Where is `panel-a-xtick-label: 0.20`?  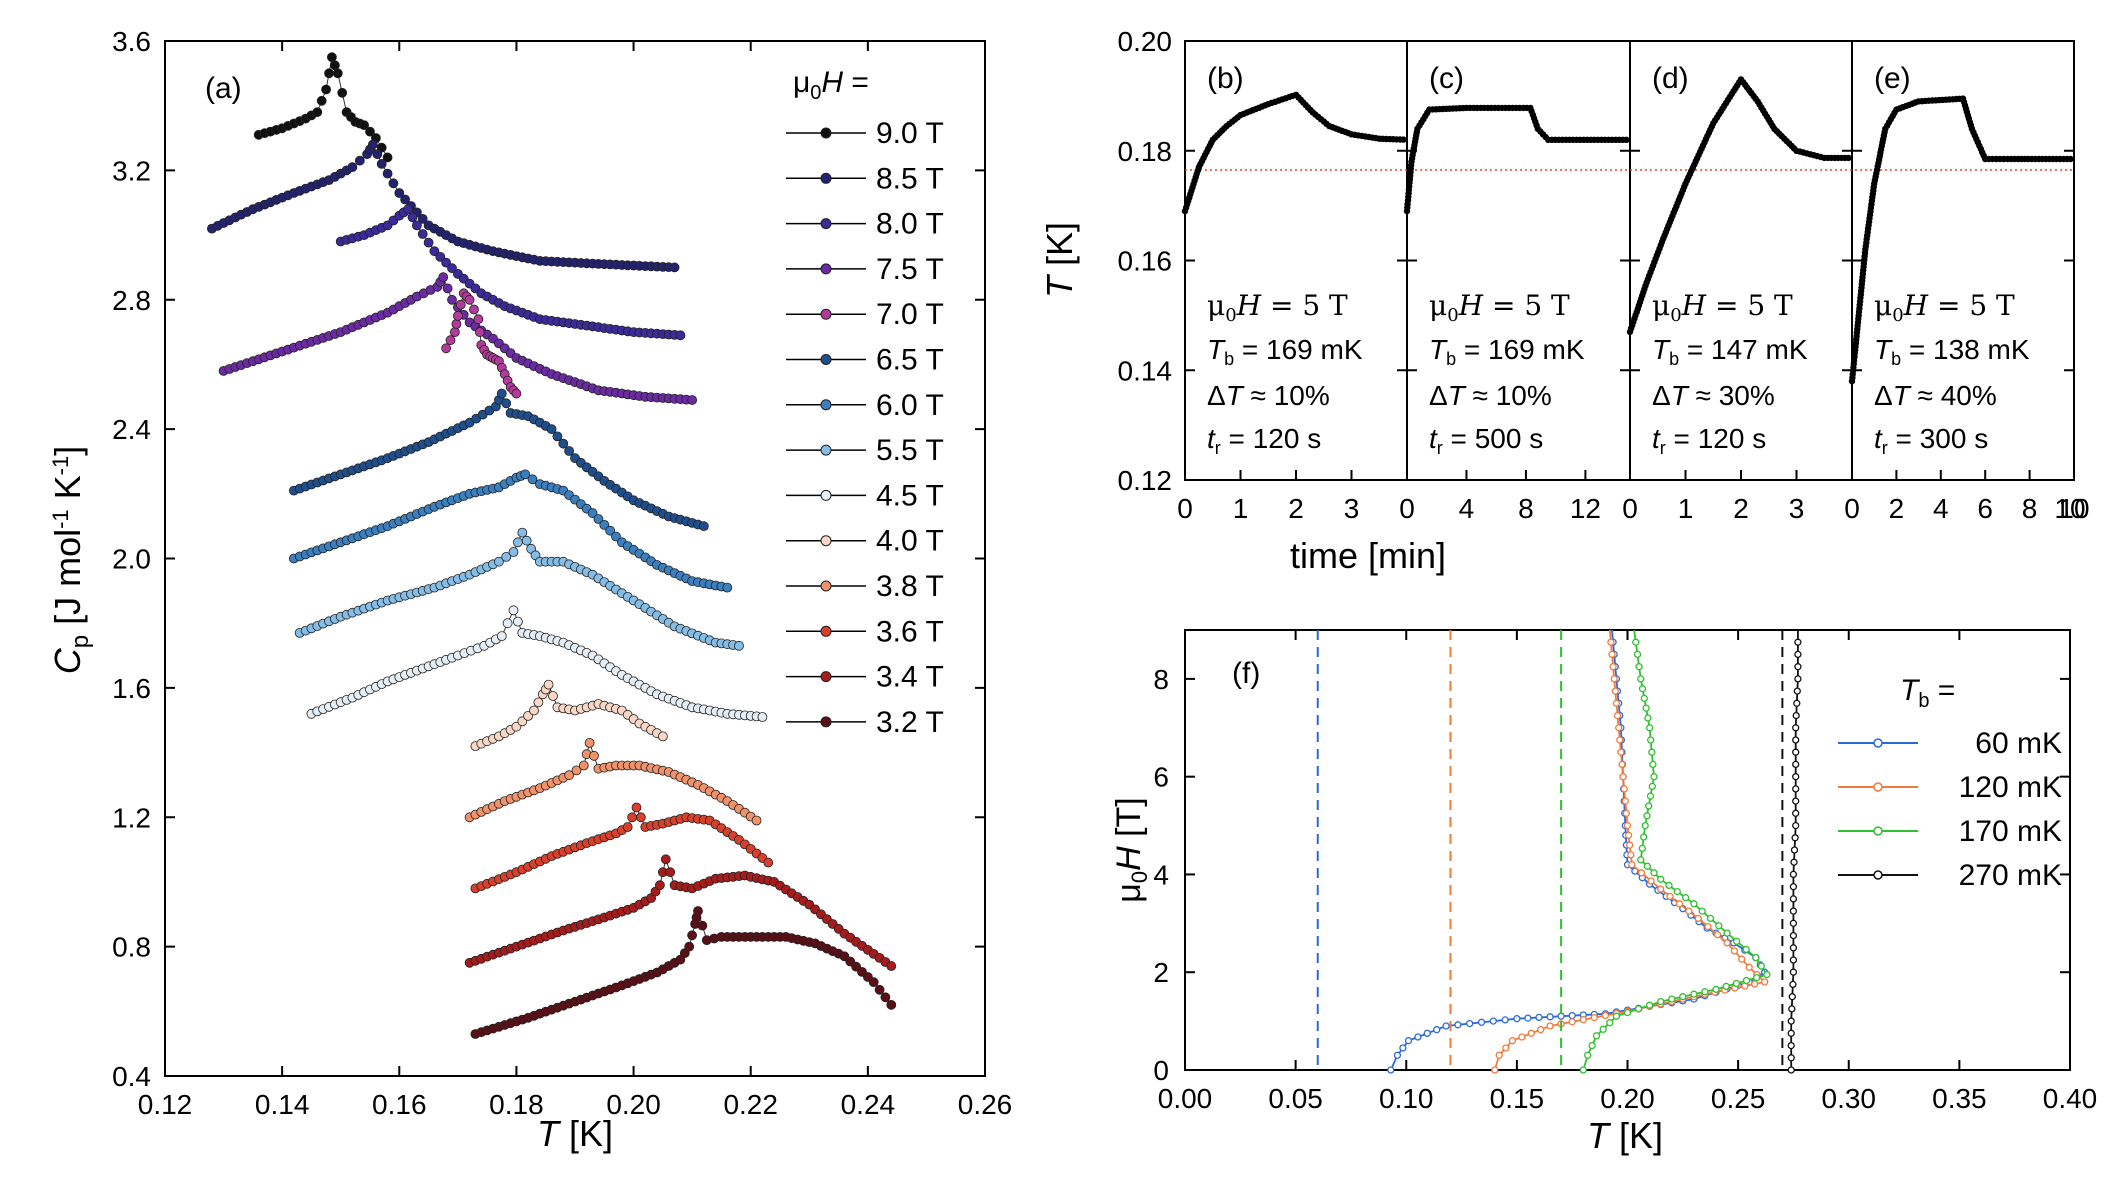
panel-a-xtick-label: 0.20 is located at coordinates (633, 1104).